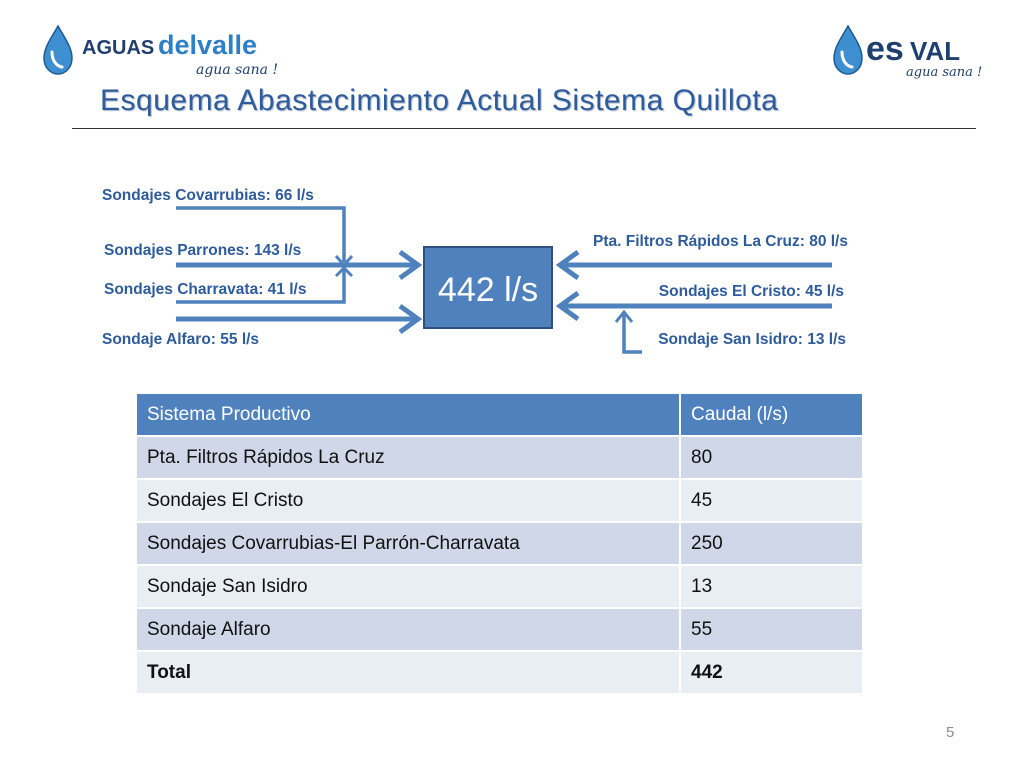 The image size is (1024, 768). I want to click on cell-sistema: Sondaje Alfaro, so click(409, 629).